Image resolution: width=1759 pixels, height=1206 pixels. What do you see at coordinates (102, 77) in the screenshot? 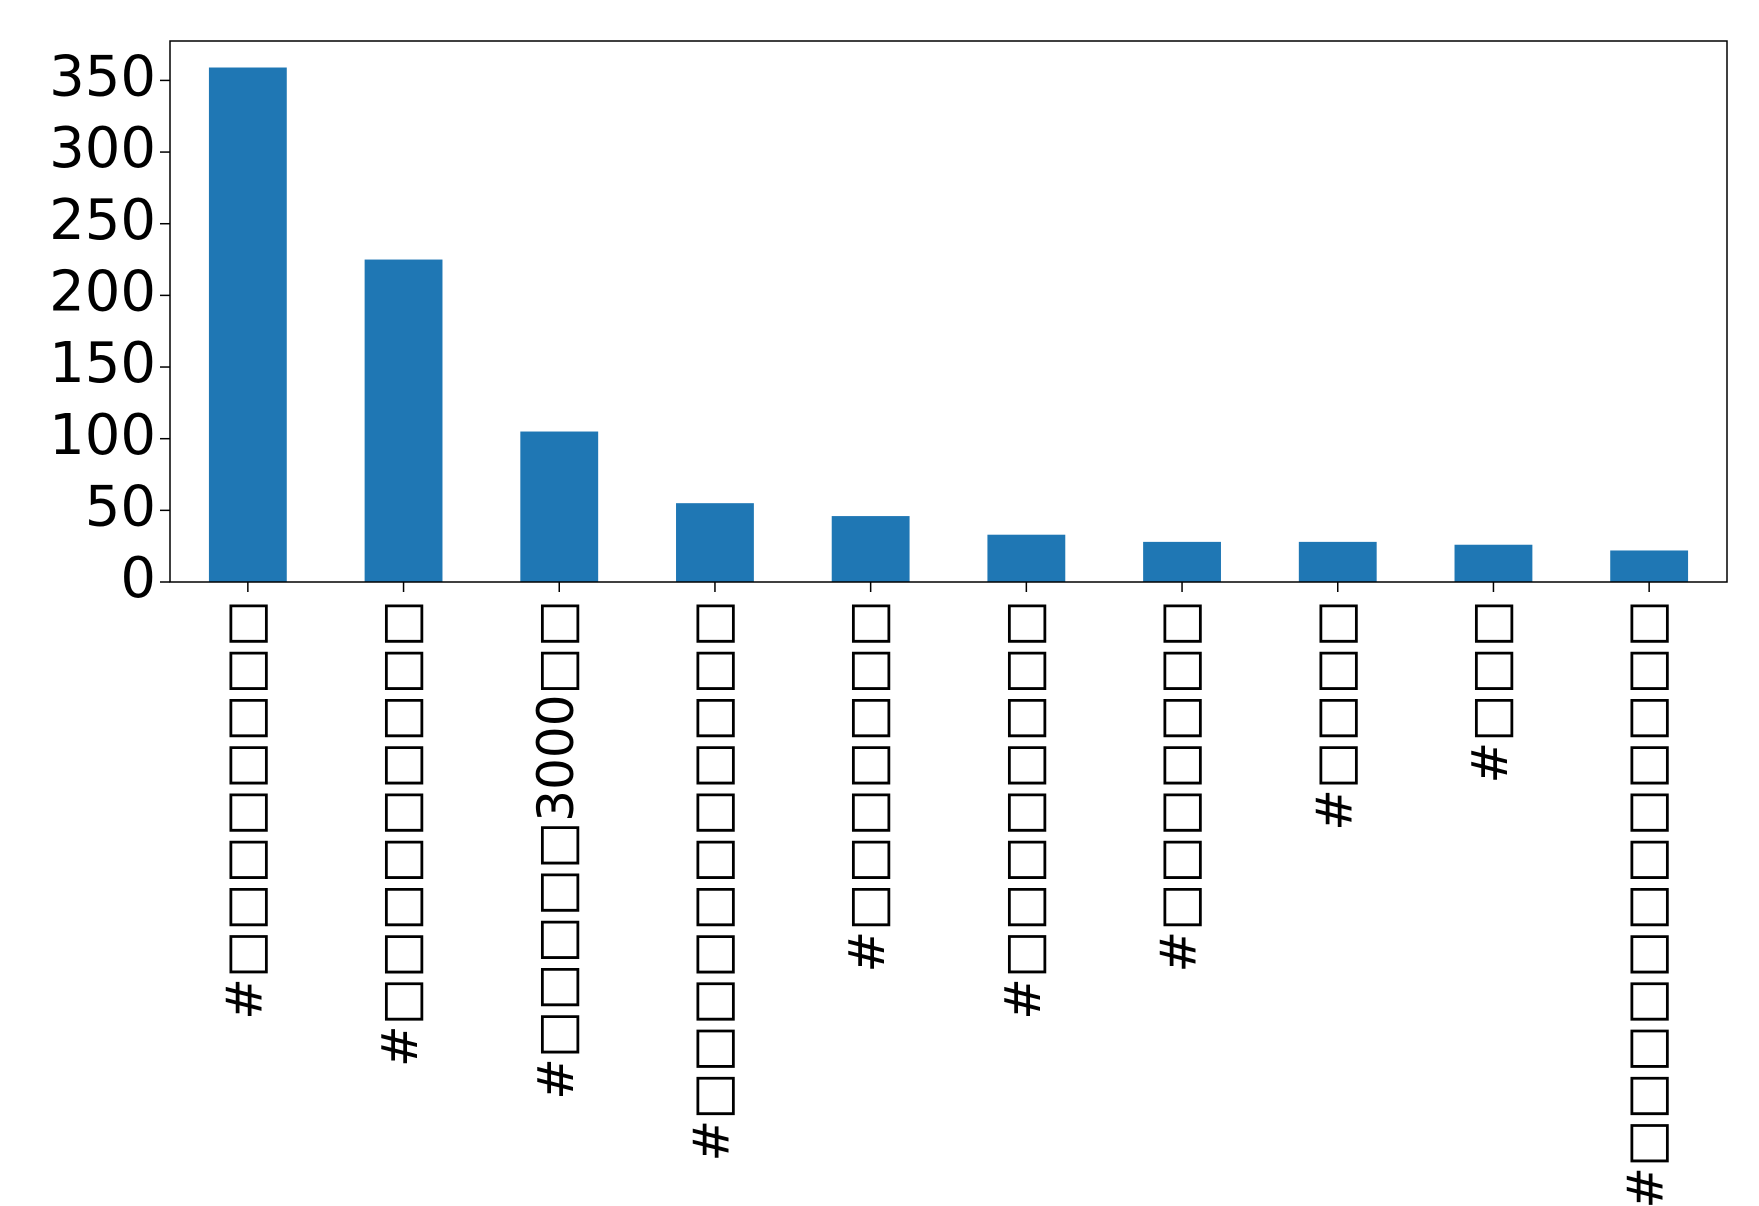
I see `y-tick-label: 350` at bounding box center [102, 77].